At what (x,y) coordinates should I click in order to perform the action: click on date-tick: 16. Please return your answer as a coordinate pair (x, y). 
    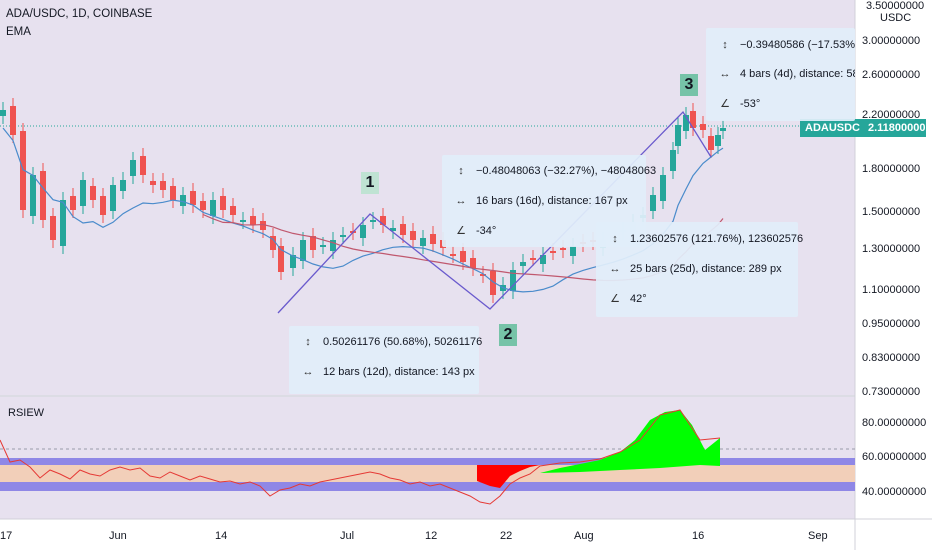
    Looking at the image, I should click on (698, 536).